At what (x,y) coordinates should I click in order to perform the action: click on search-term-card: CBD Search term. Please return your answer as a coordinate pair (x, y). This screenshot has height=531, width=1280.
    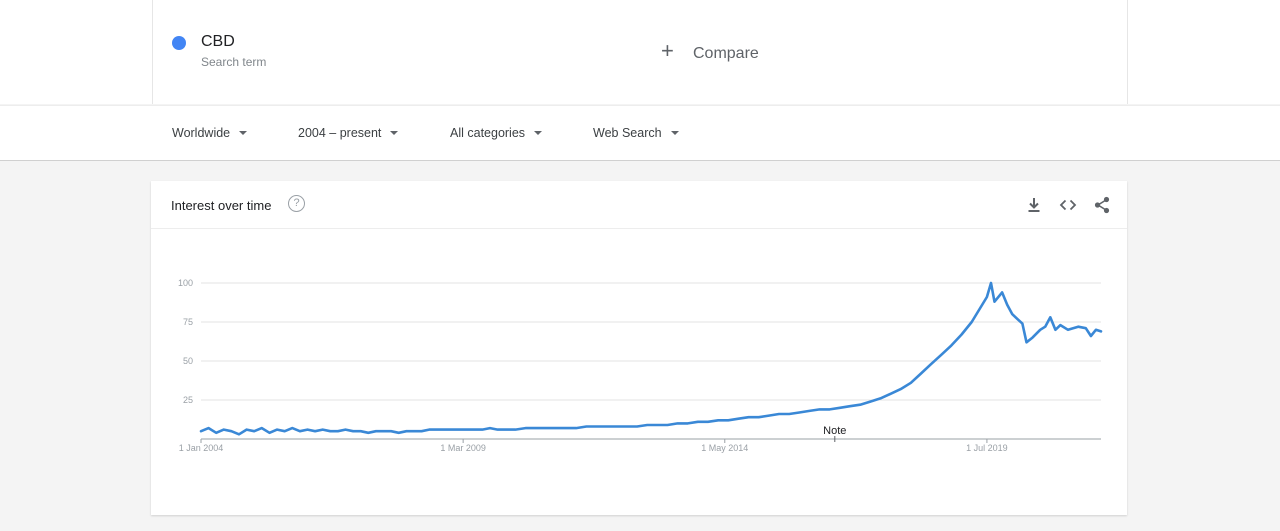
    Looking at the image, I should click on (396, 52).